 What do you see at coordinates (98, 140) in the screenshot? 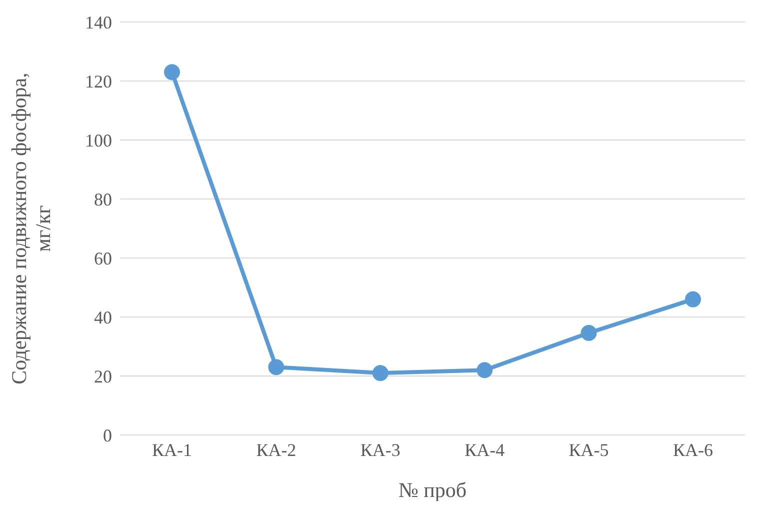
I see `y-tick-label: 100` at bounding box center [98, 140].